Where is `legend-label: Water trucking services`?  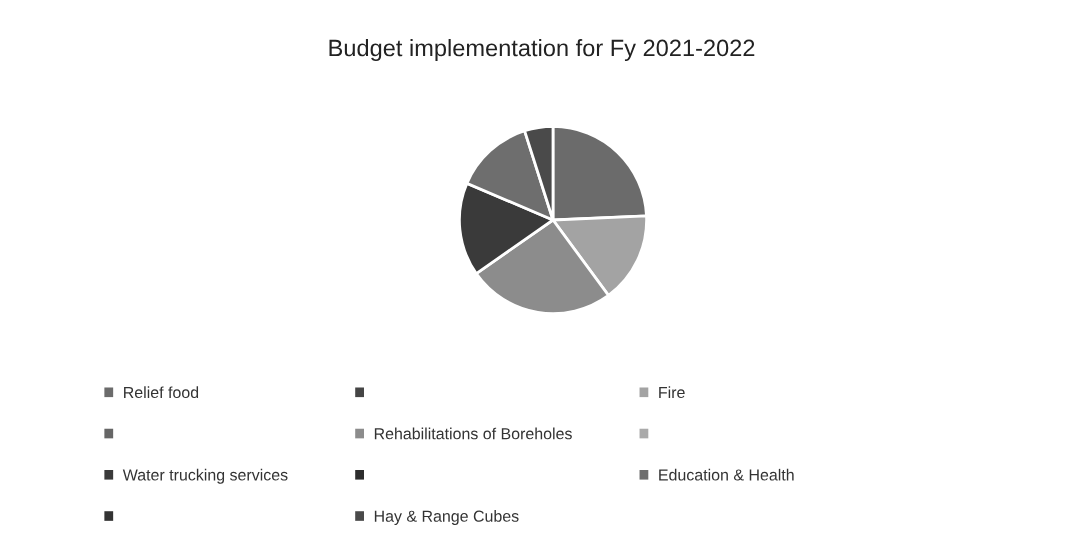
legend-label: Water trucking services is located at coordinates (205, 476).